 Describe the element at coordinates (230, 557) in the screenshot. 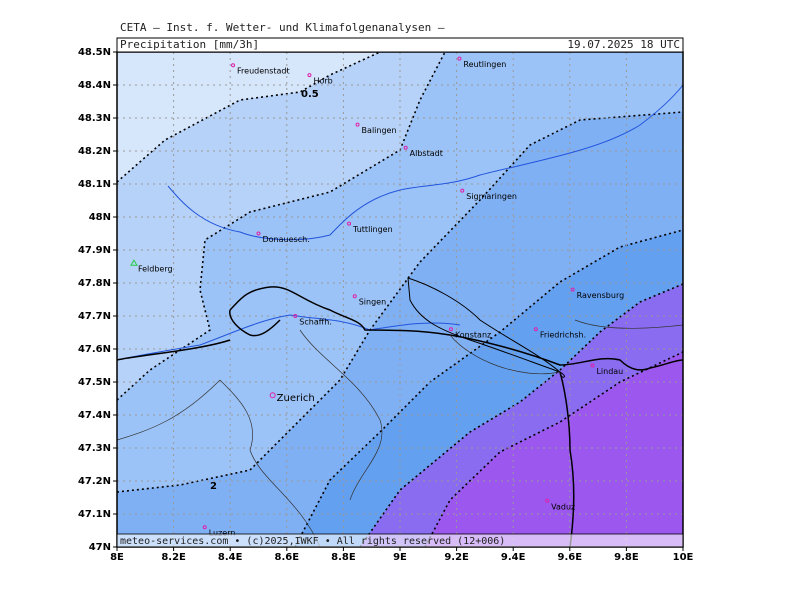

I see `x-tick-label: 8.4E` at that location.